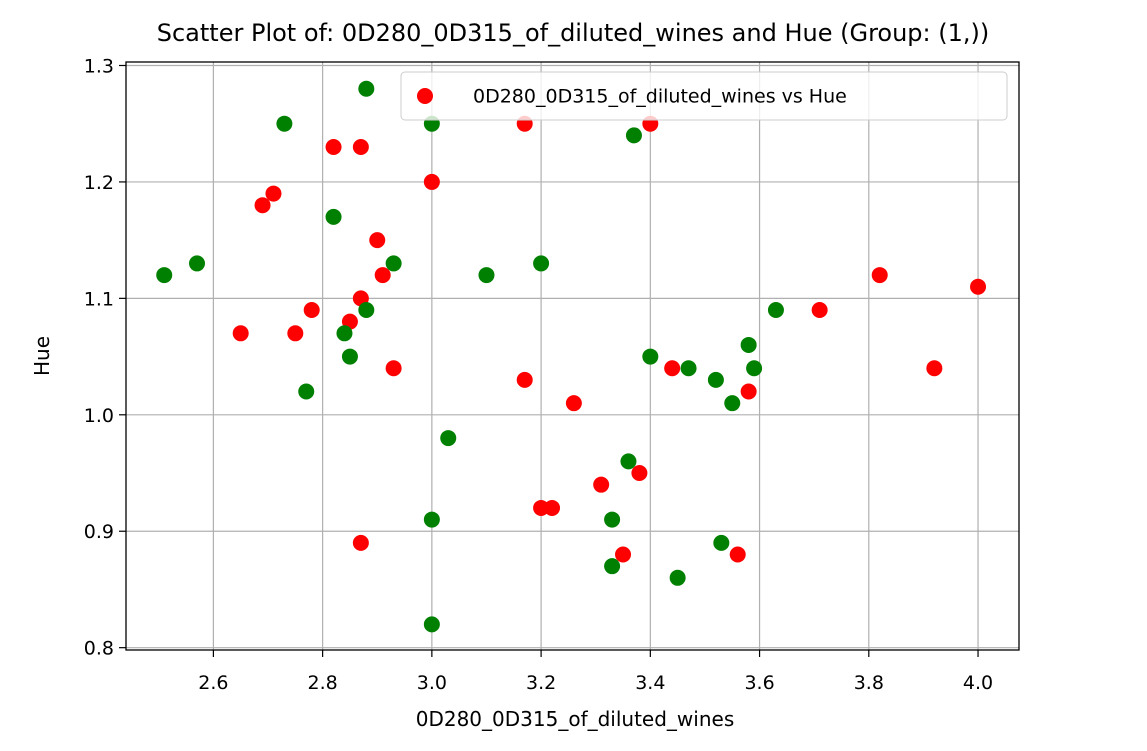  What do you see at coordinates (432, 683) in the screenshot?
I see `x-tick-label: 3.0` at bounding box center [432, 683].